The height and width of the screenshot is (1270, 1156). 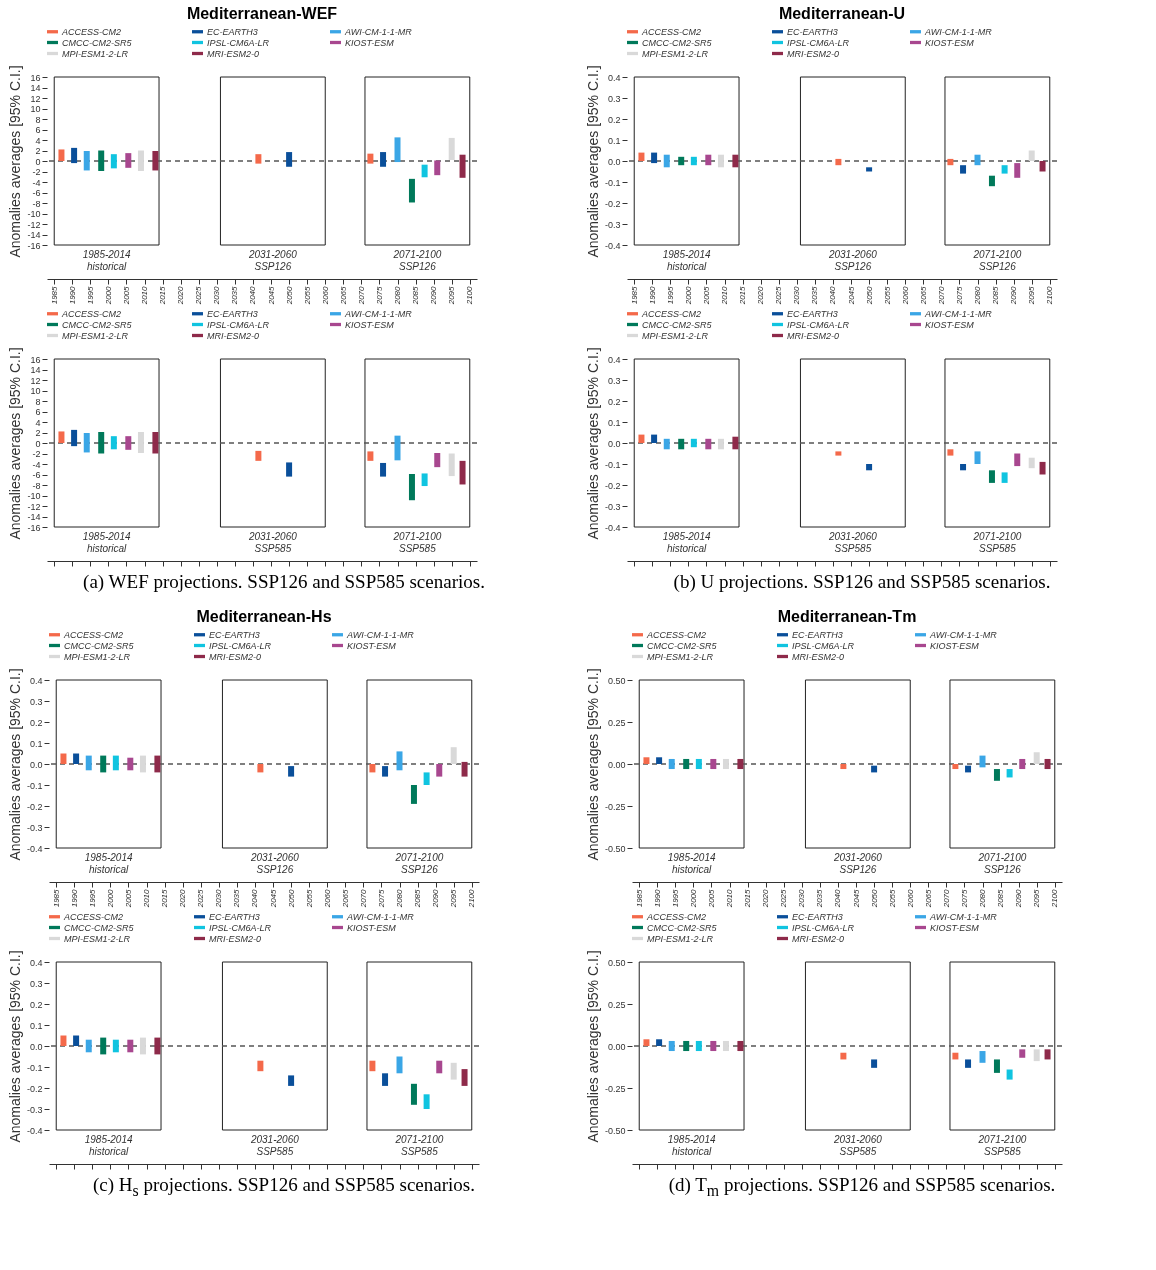 What do you see at coordinates (612, 203) in the screenshot?
I see `y-tick-label: -0.2` at bounding box center [612, 203].